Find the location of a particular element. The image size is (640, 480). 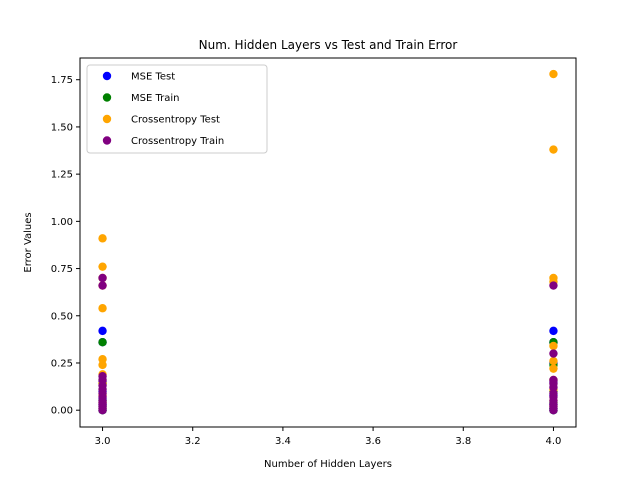

y-tick-label: 0.00 is located at coordinates (62, 411).